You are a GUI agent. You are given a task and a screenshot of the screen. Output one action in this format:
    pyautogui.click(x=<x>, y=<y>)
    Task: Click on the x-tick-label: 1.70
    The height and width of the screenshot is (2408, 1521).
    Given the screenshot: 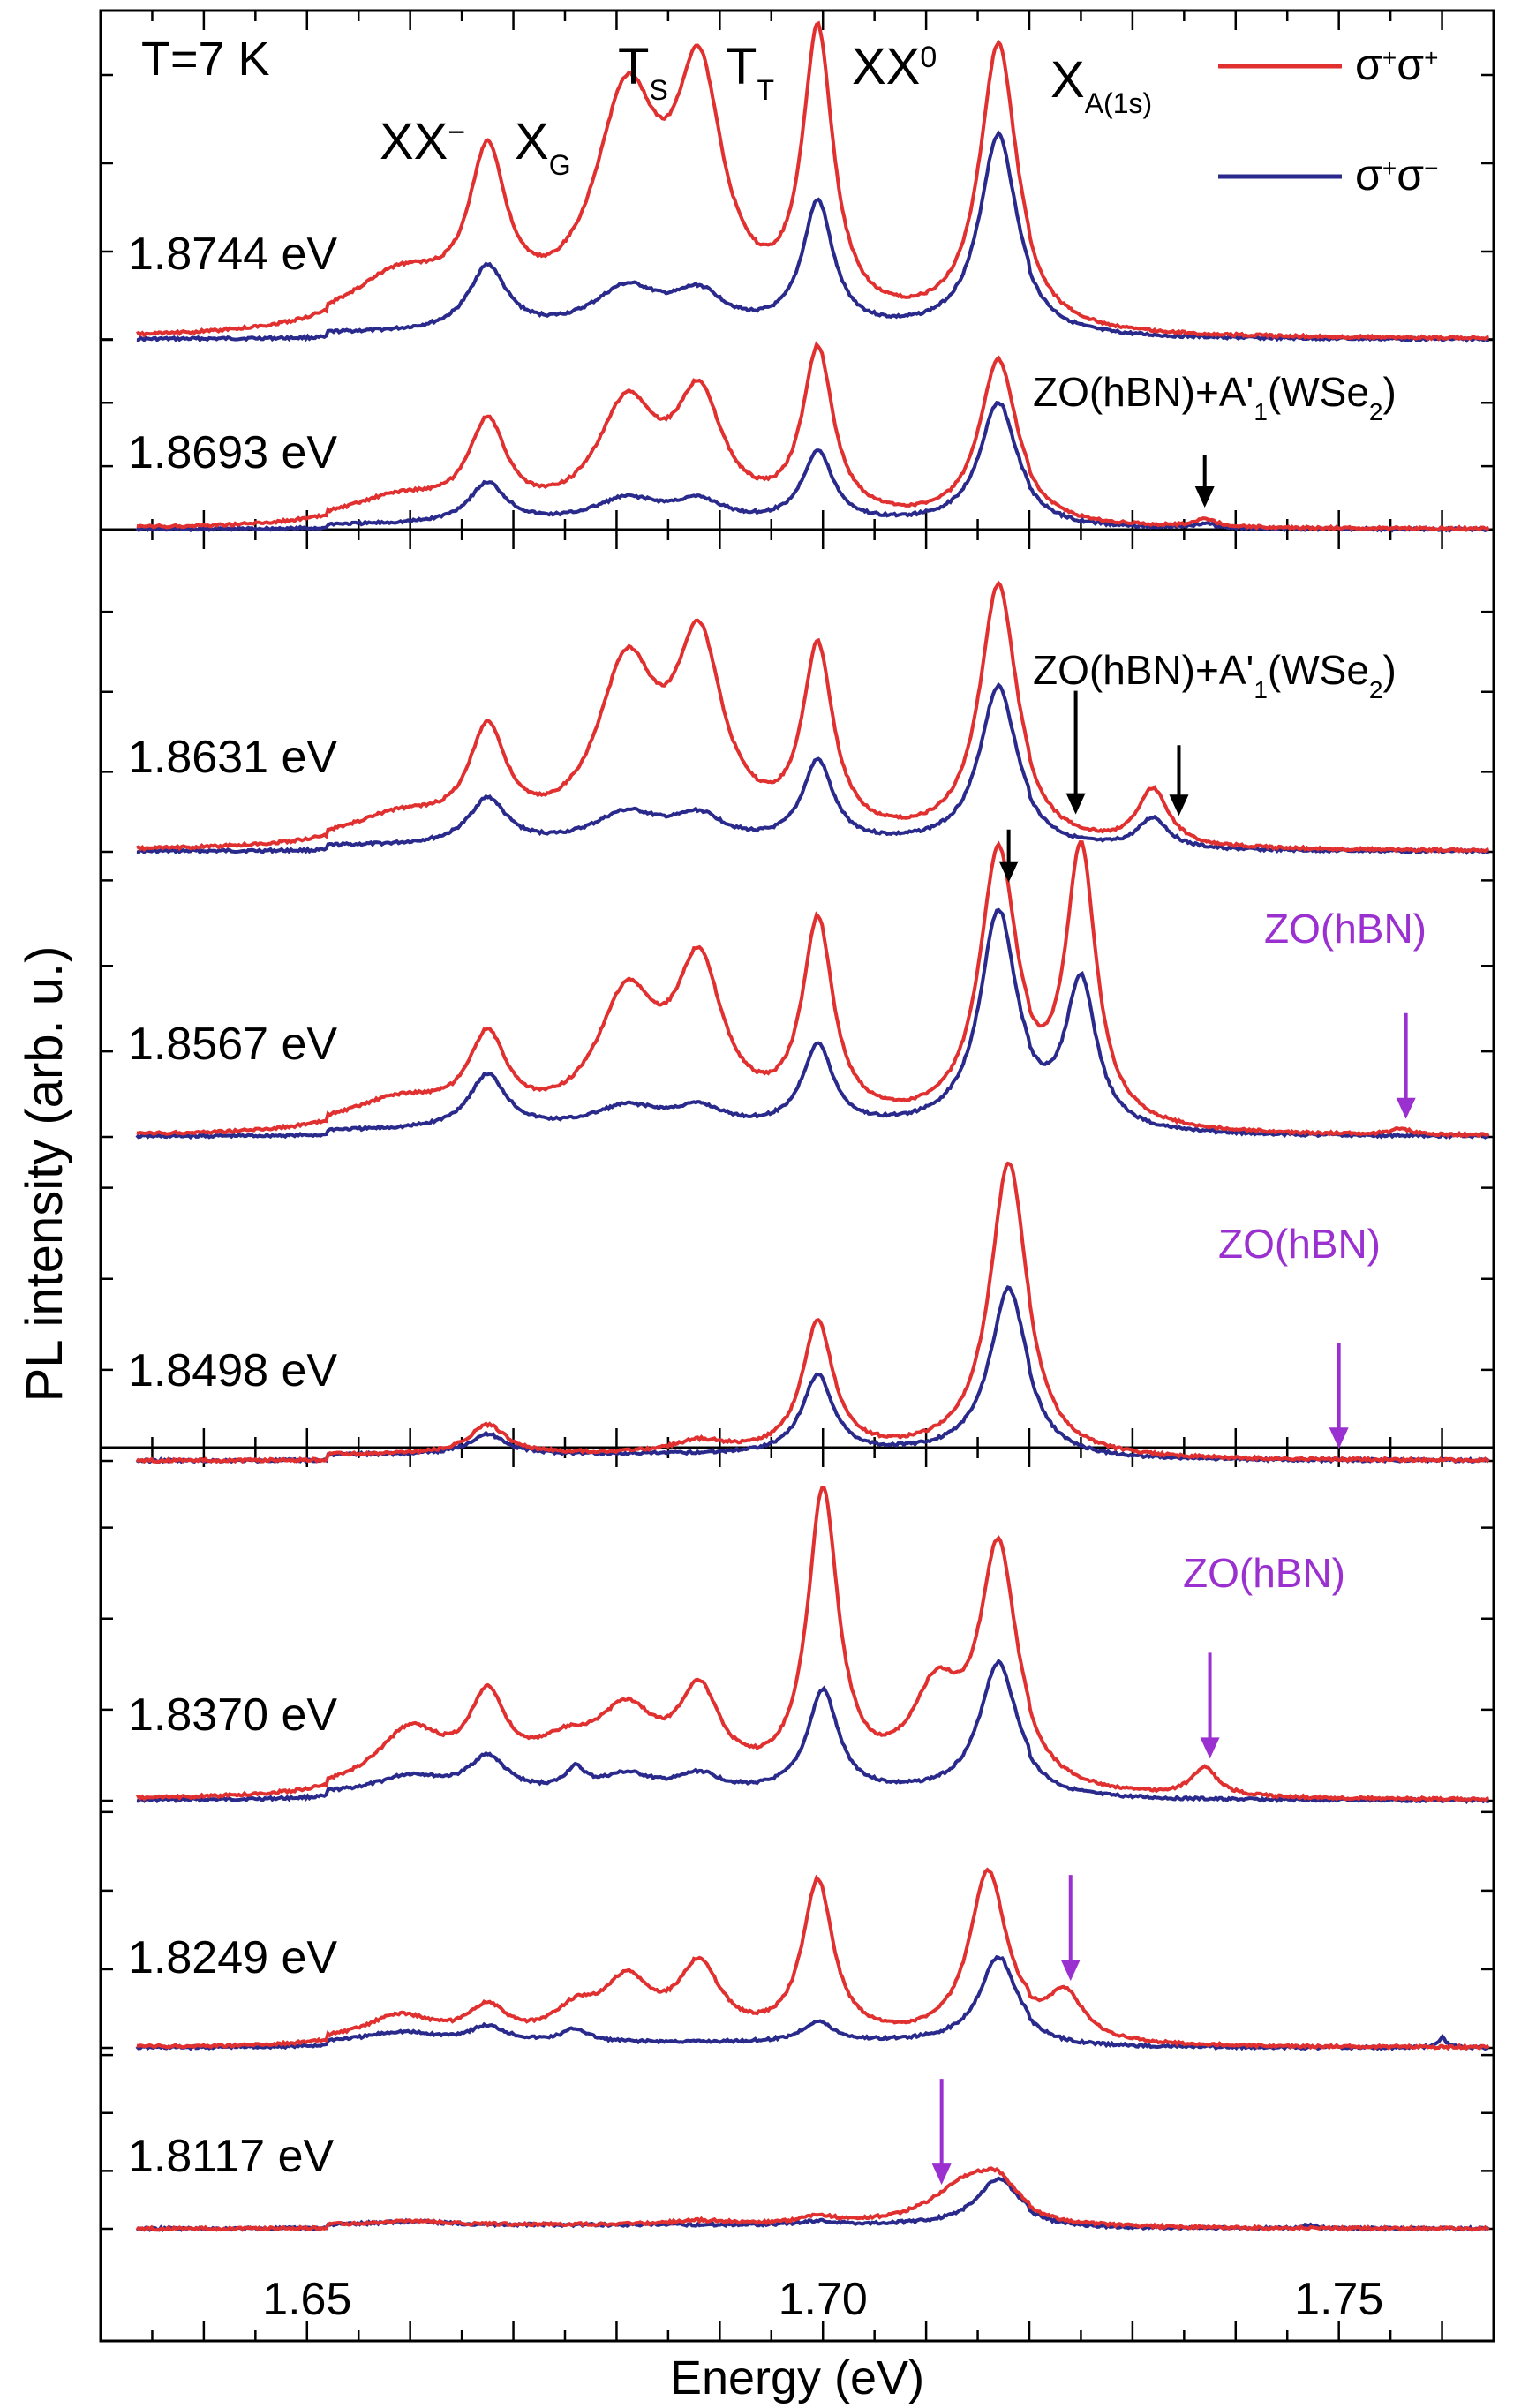 What is the action you would take?
    pyautogui.click(x=823, y=2299)
    